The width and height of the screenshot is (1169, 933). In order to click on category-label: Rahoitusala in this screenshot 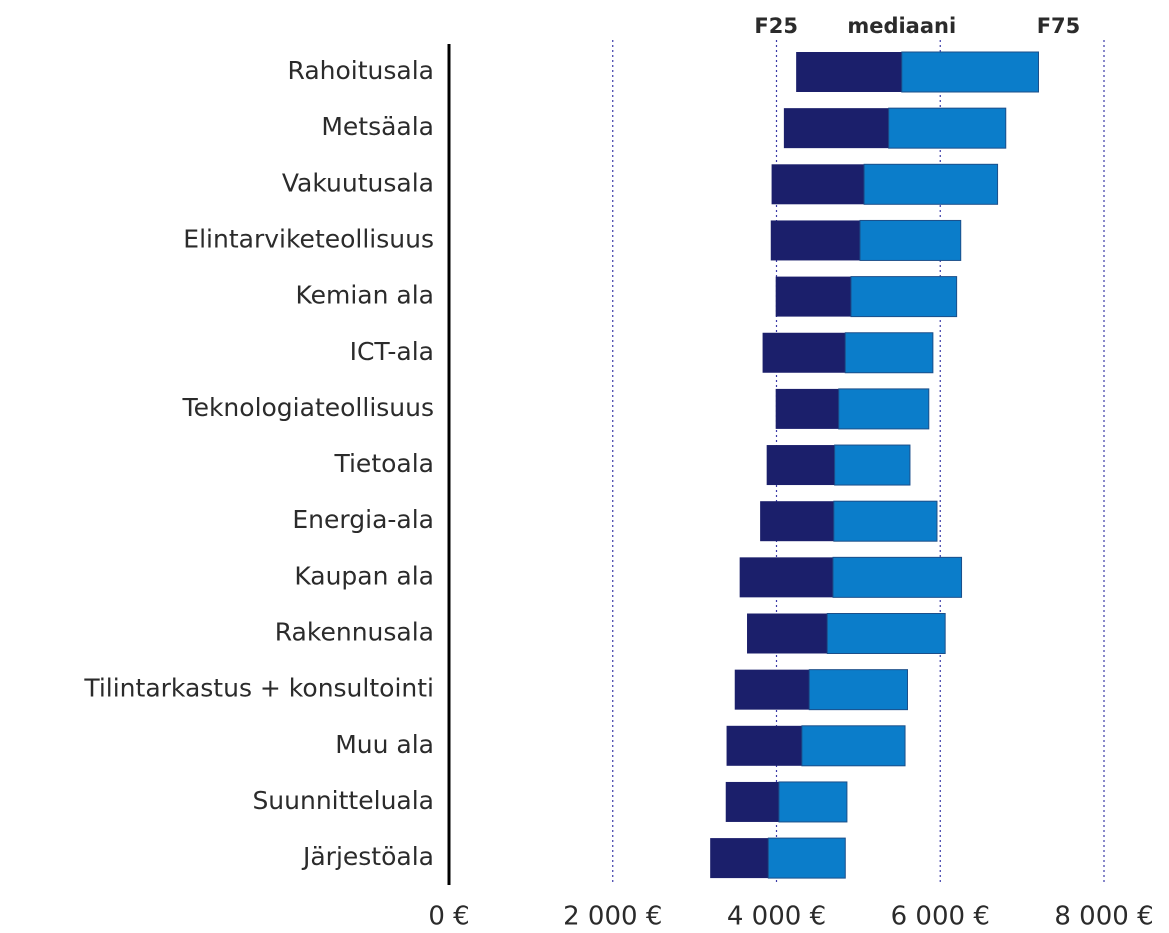, I will do `click(361, 70)`.